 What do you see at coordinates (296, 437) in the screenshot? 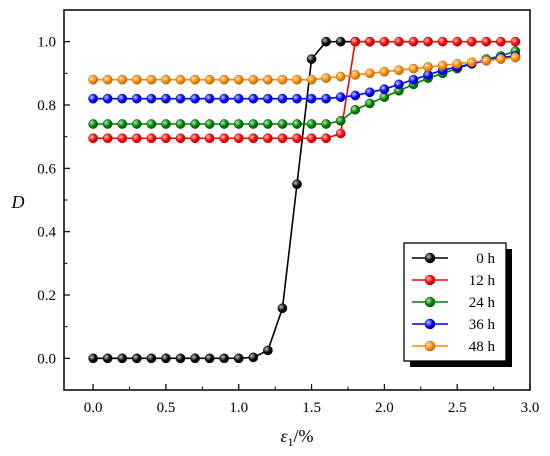
I see `x-axis-label: ε1/%` at bounding box center [296, 437].